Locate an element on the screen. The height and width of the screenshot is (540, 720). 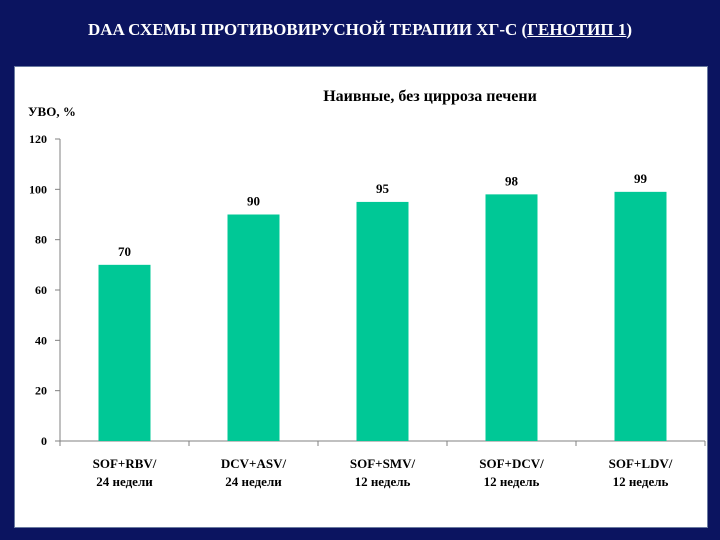
y-axis-label: УВО, % is located at coordinates (52, 111).